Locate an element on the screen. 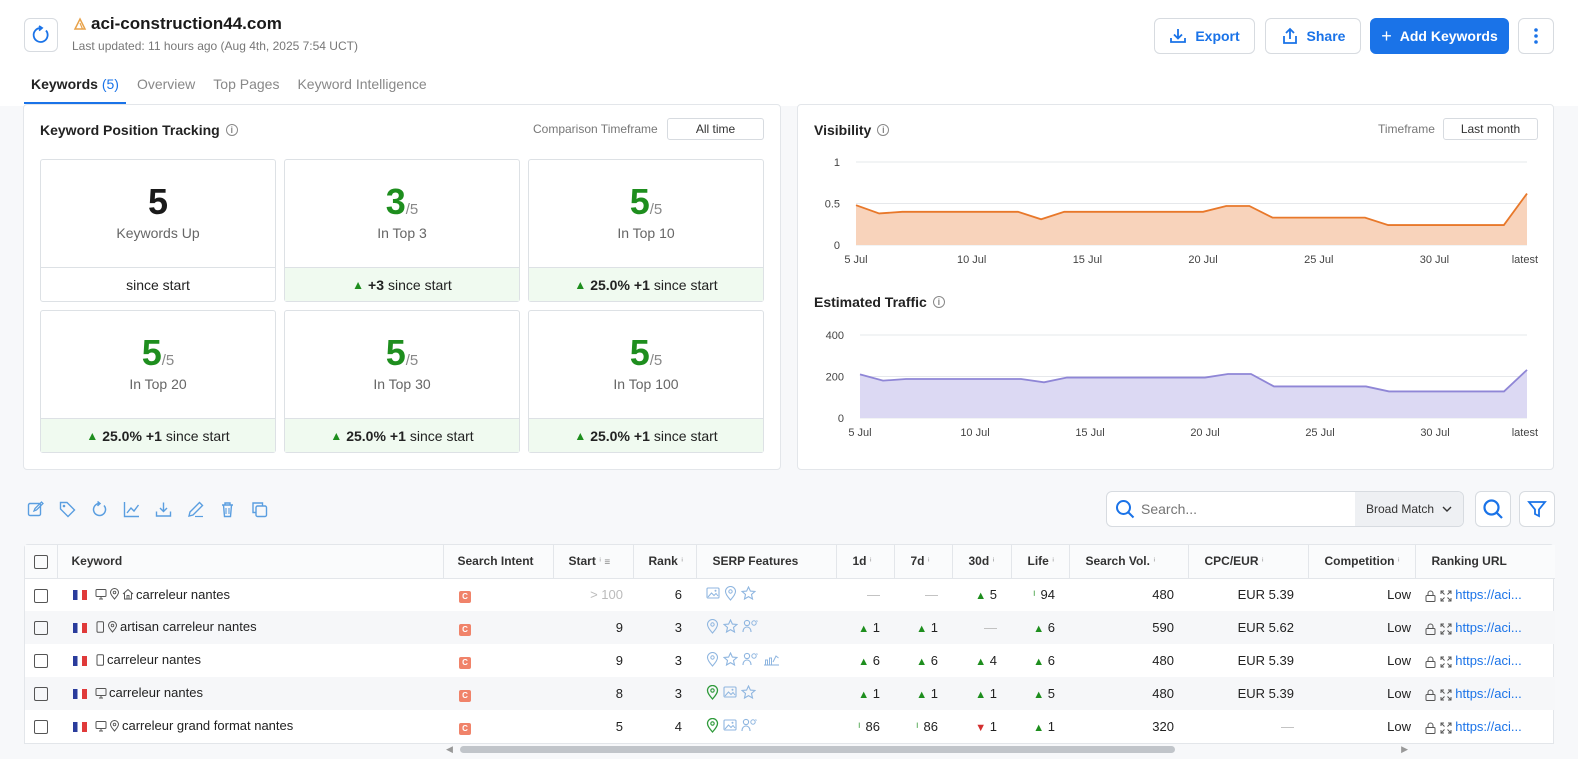 This screenshot has width=1578, height=759. export-button: Export is located at coordinates (1204, 36).